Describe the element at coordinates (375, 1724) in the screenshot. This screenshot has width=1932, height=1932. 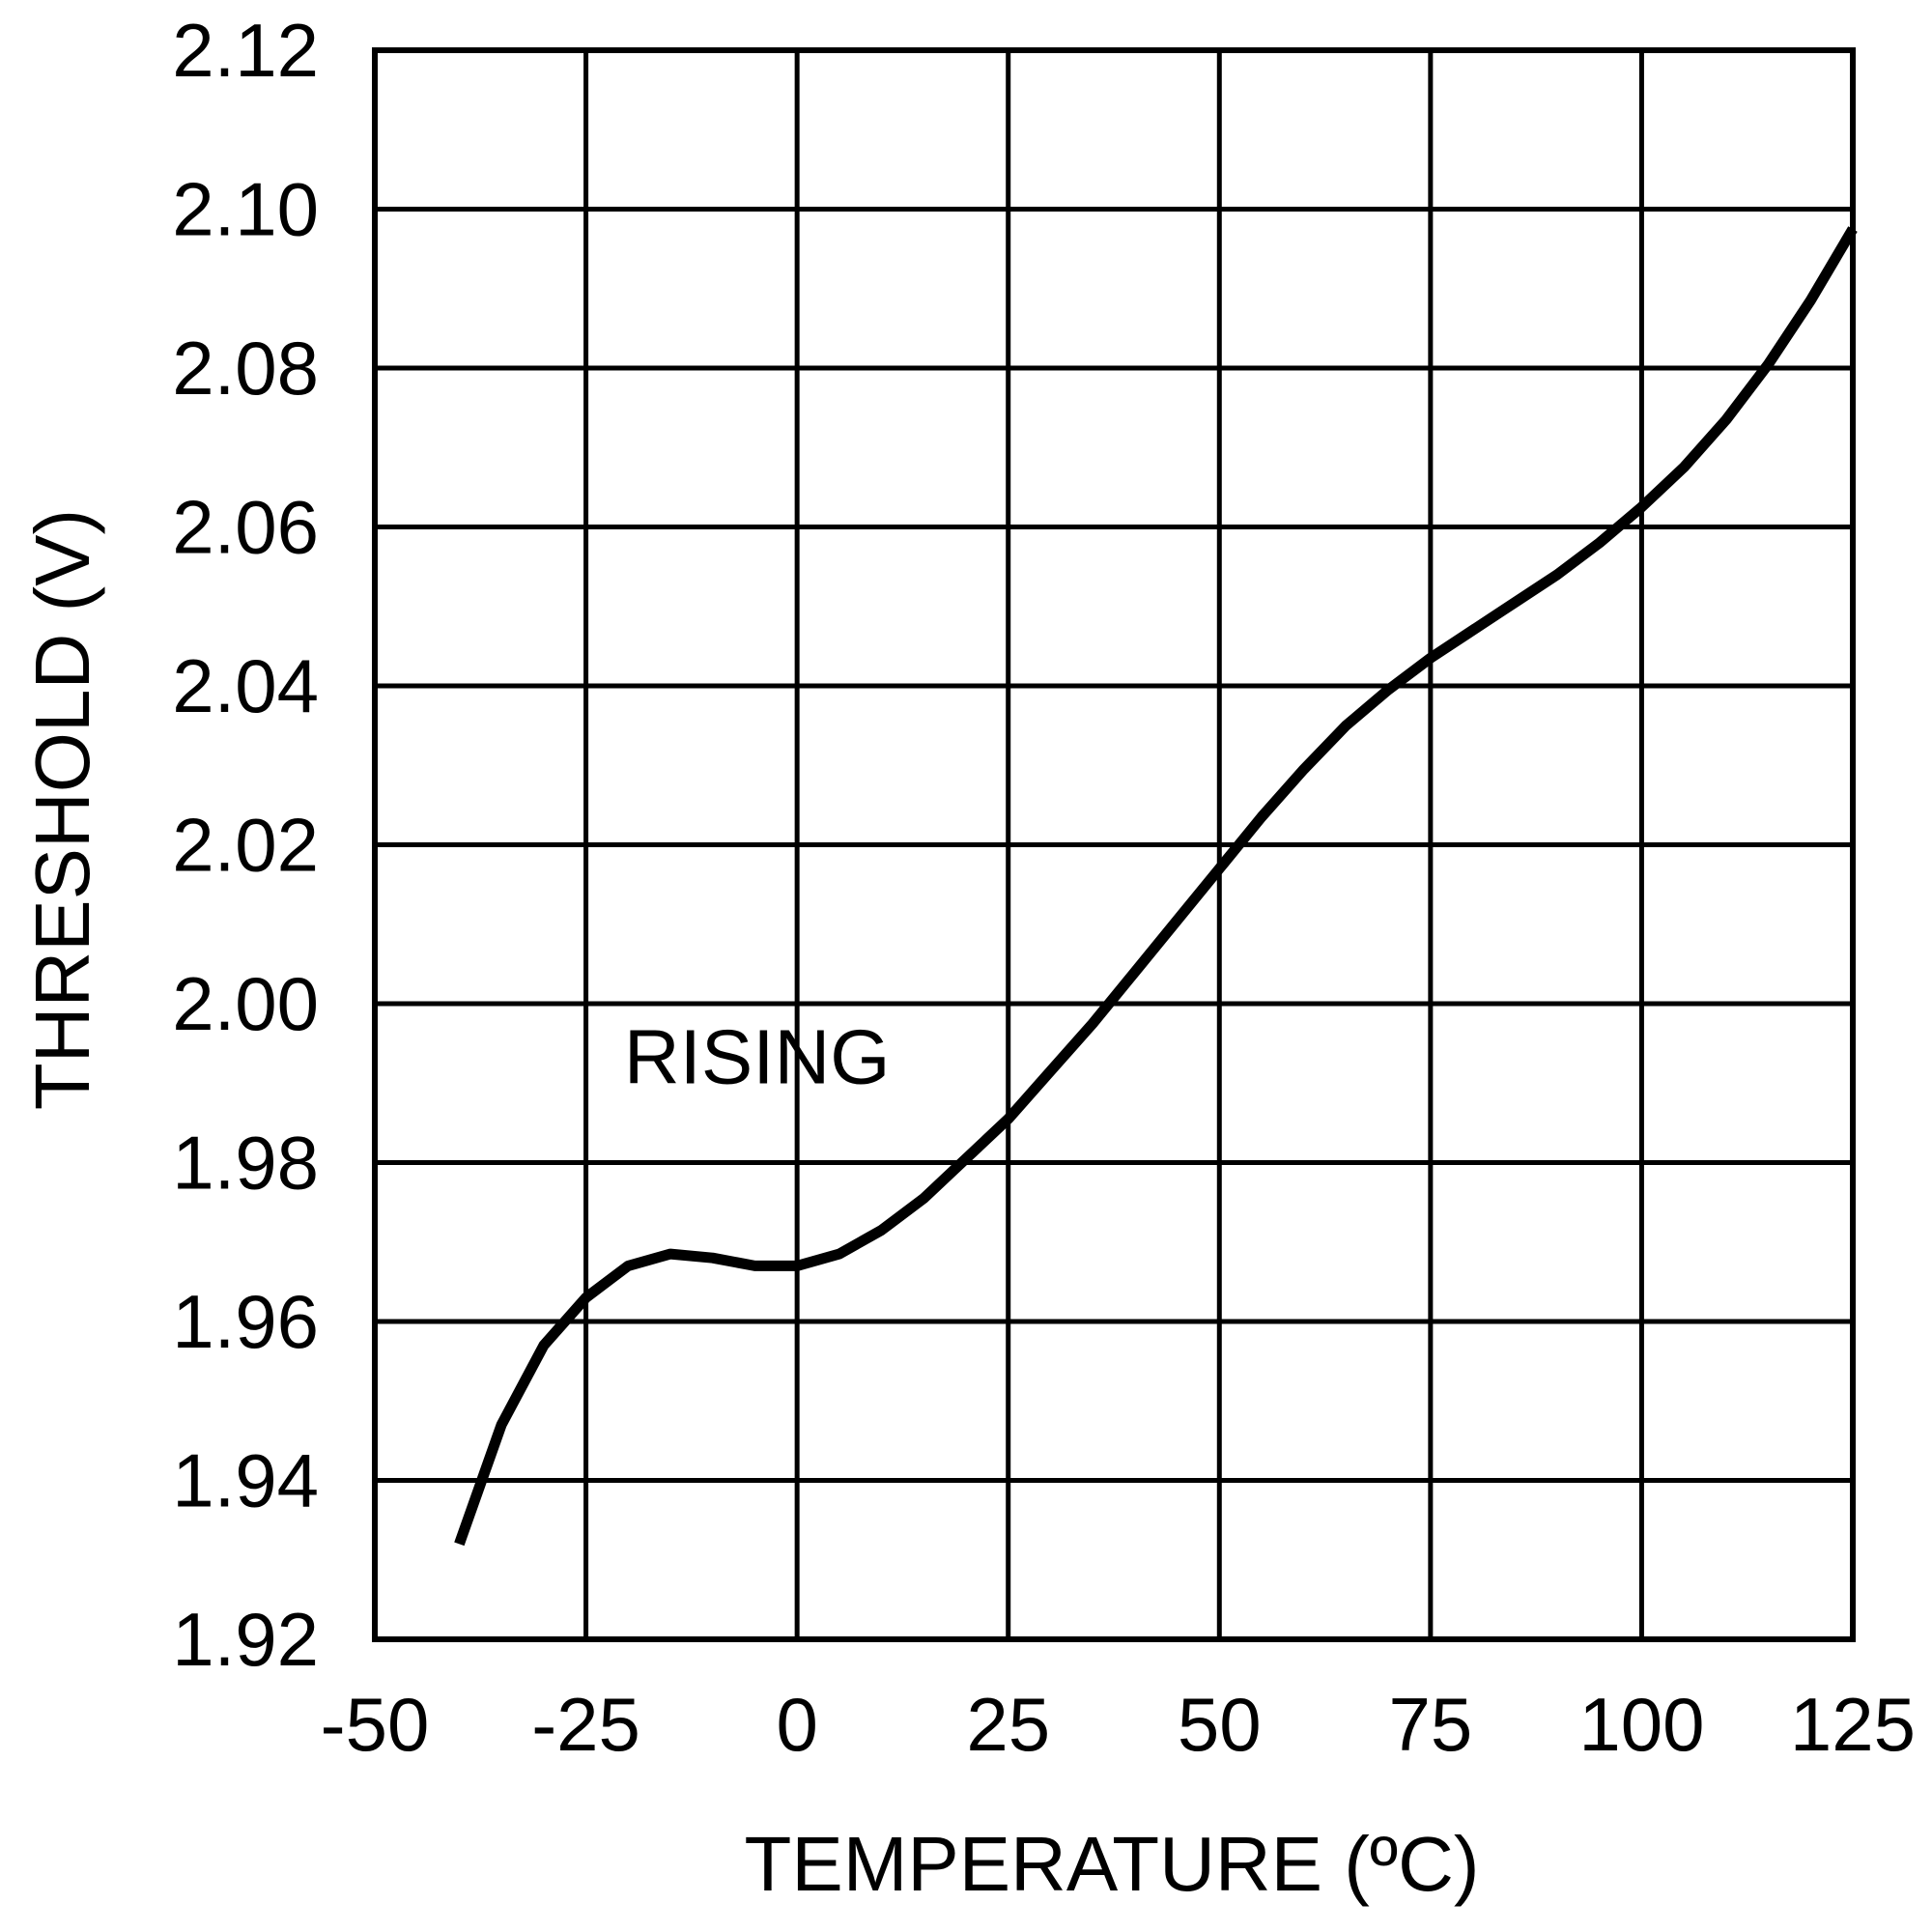
I see `x-tick-label-0: -50` at that location.